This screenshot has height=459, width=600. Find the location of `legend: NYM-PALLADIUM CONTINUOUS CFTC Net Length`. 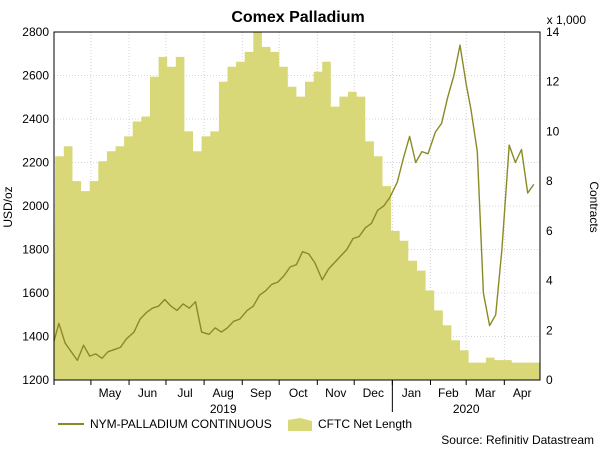

legend: NYM-PALLADIUM CONTINUOUS CFTC Net Length is located at coordinates (235, 424).